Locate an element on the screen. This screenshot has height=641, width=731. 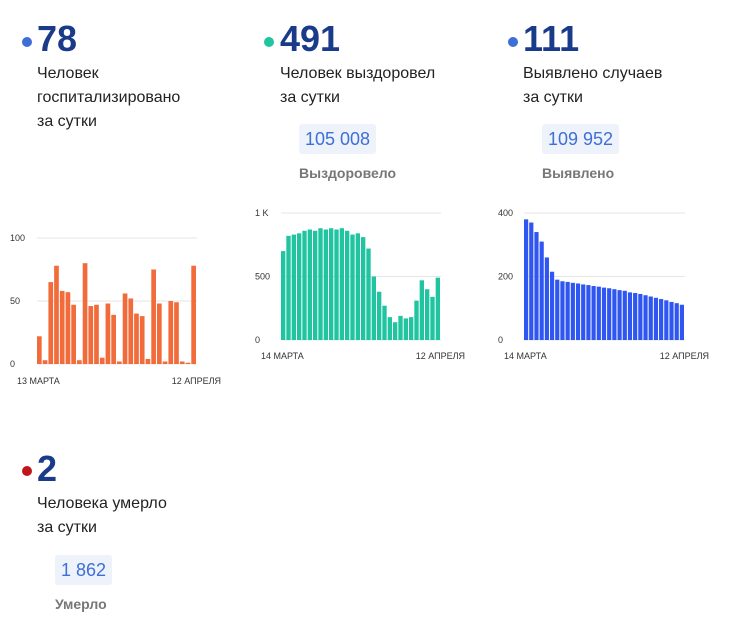
hospitalized-count: 78 is located at coordinates (57, 38).